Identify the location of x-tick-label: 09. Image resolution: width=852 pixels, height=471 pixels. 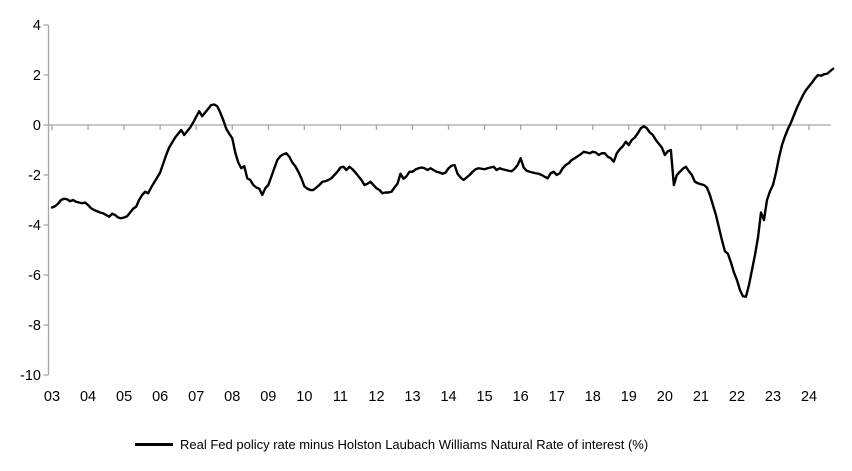
(268, 397).